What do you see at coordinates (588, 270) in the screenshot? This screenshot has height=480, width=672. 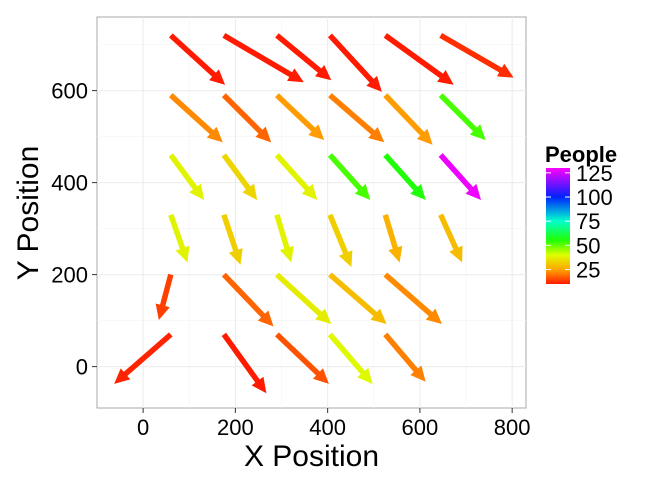 I see `legend-tick-label: 25` at bounding box center [588, 270].